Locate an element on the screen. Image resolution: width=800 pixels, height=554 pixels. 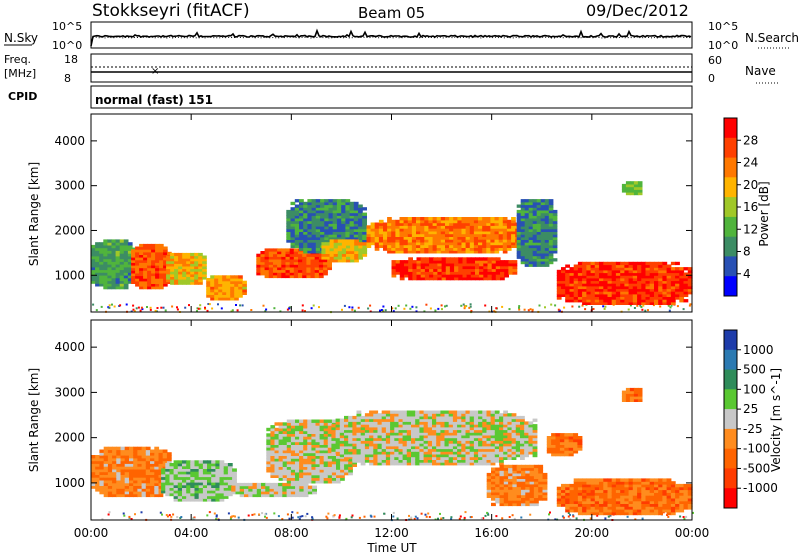
velocity-region-2-cell is located at coordinates (272, 490).